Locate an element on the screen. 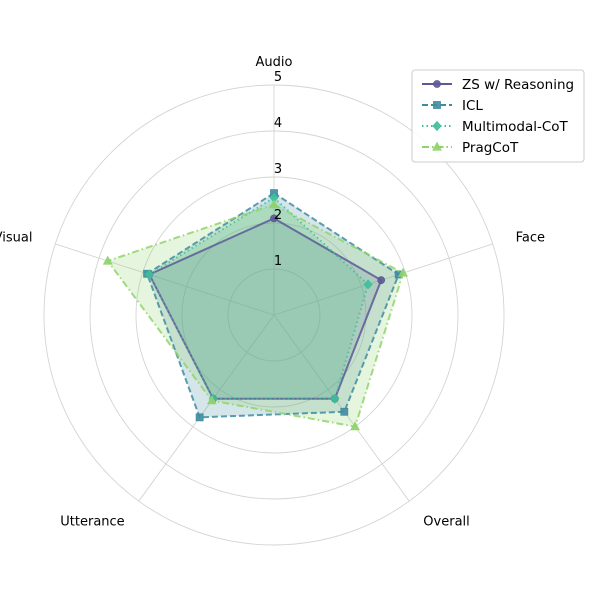  radial-tick-label: 1 is located at coordinates (278, 261).